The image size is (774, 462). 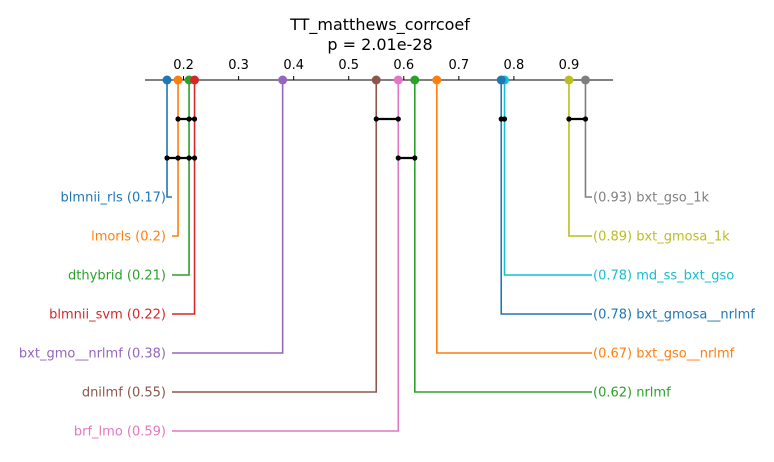 I want to click on rank-markers, so click(x=376, y=80).